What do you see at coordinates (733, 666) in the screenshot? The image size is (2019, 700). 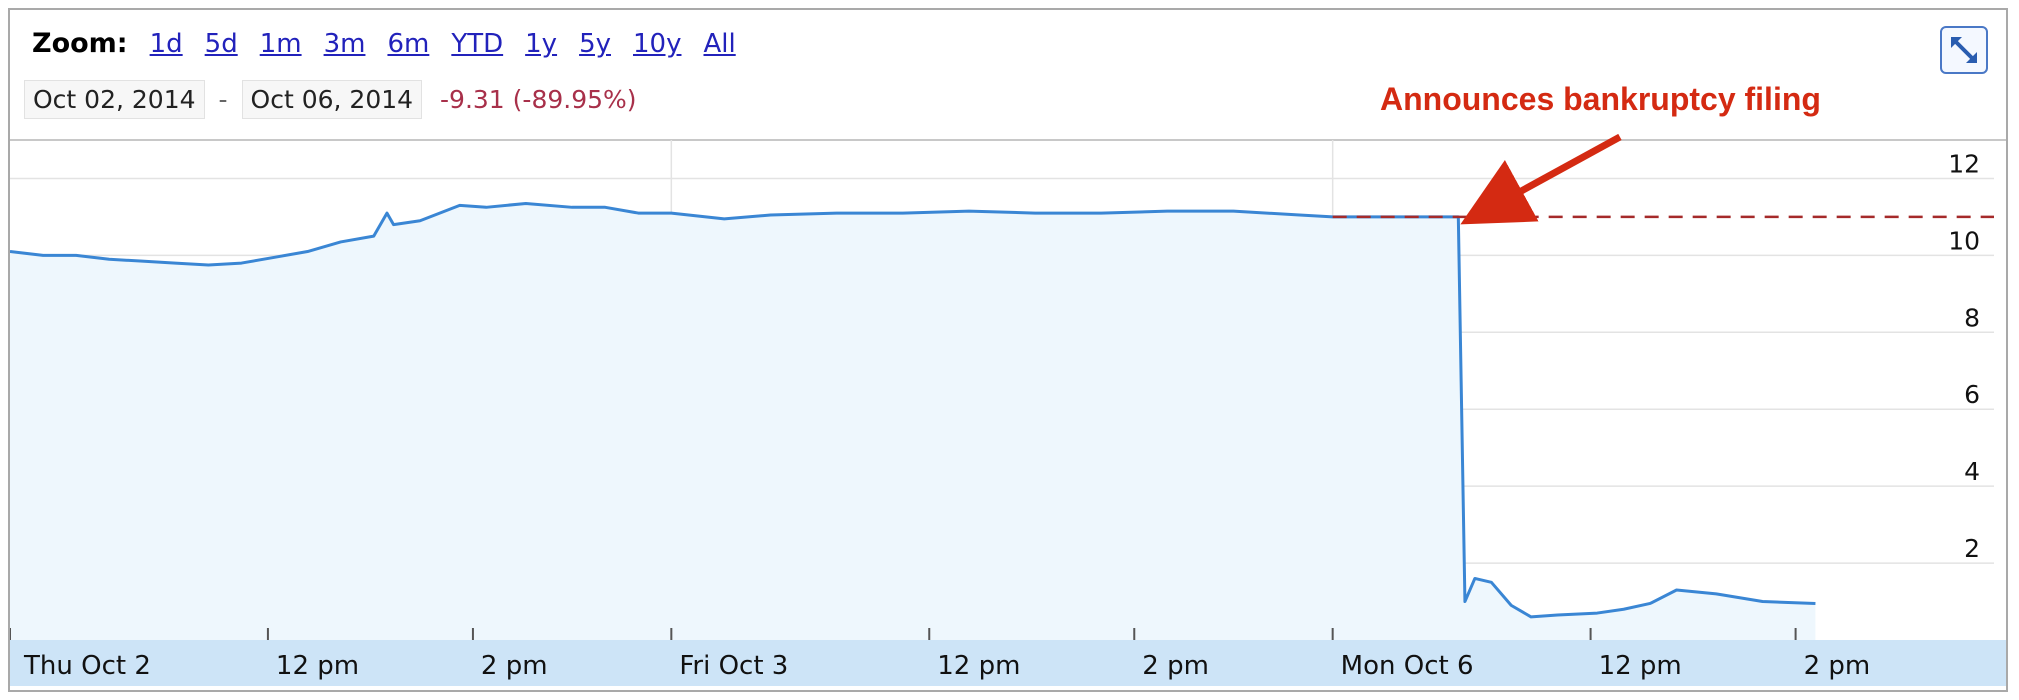 I see `x-tick-label: Fri Oct 3` at bounding box center [733, 666].